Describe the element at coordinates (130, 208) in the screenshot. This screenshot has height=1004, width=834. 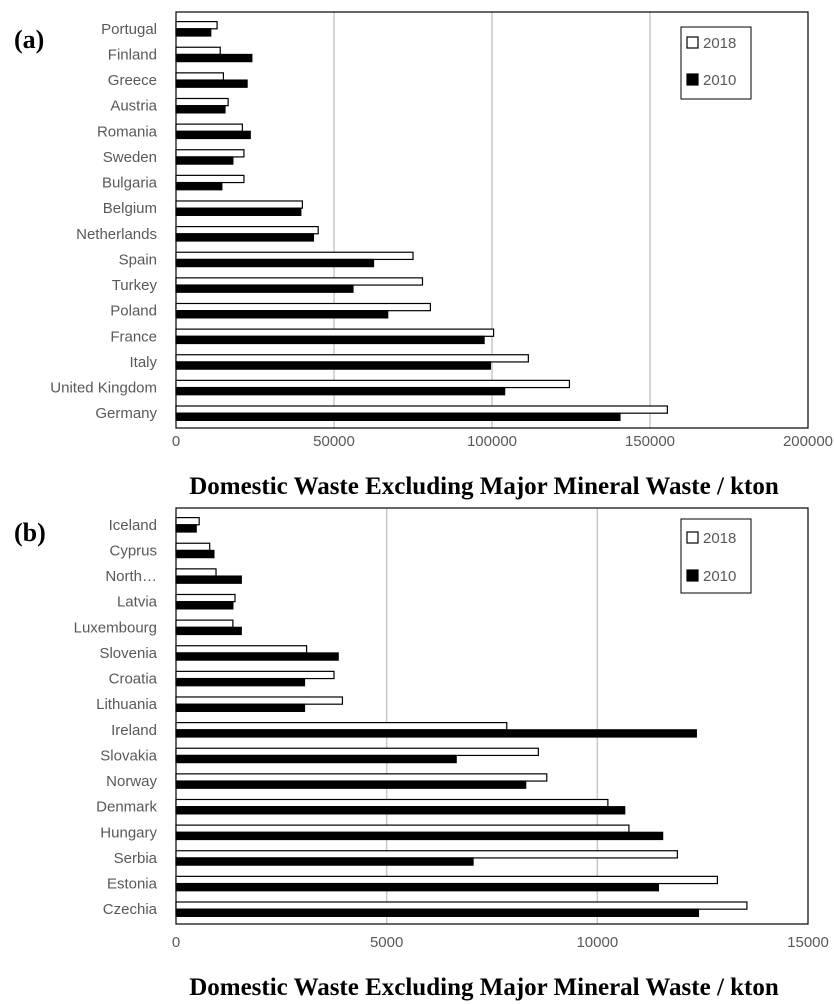
I see `category-label: Belgium` at that location.